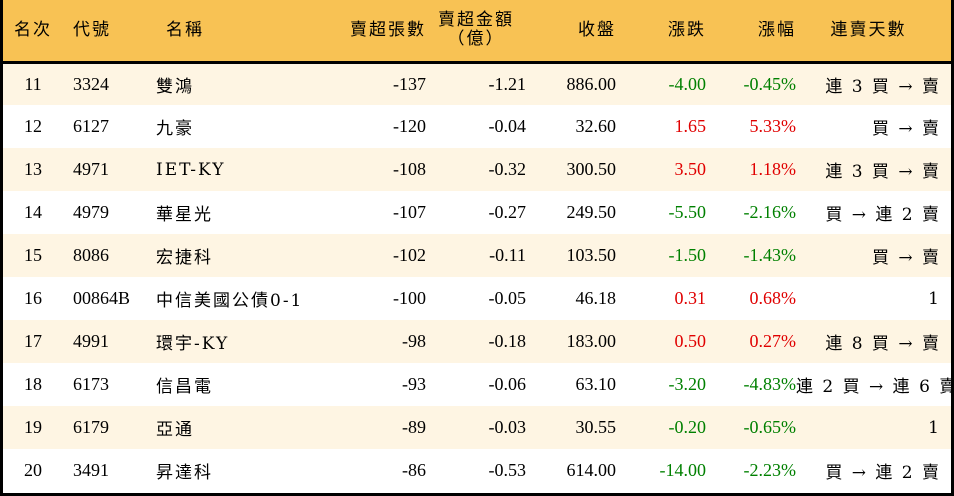 This screenshot has width=954, height=496. I want to click on cell-change: -0.20, so click(687, 427).